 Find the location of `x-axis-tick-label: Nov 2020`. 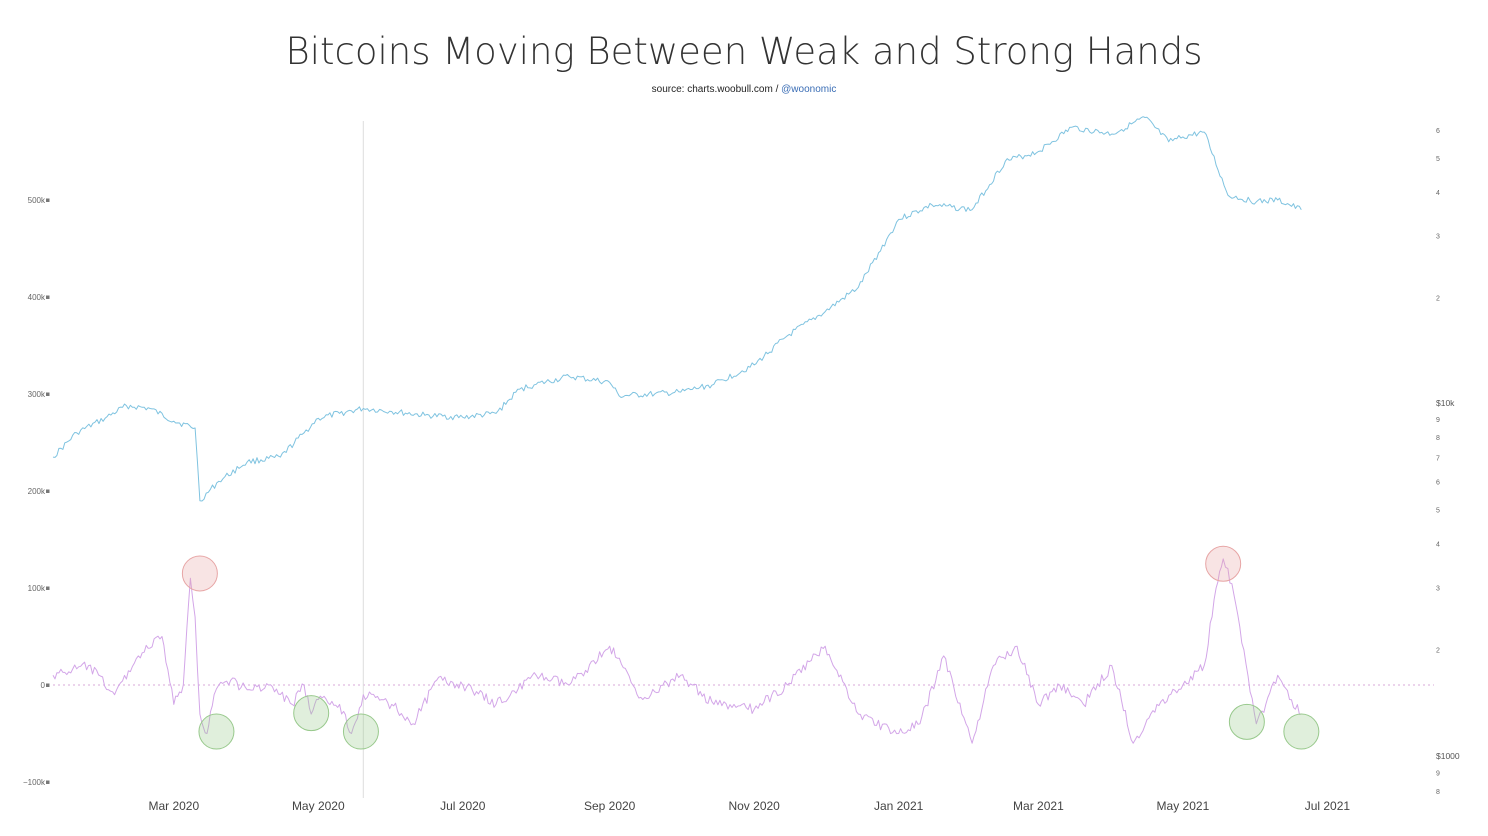

x-axis-tick-label: Nov 2020 is located at coordinates (754, 806).